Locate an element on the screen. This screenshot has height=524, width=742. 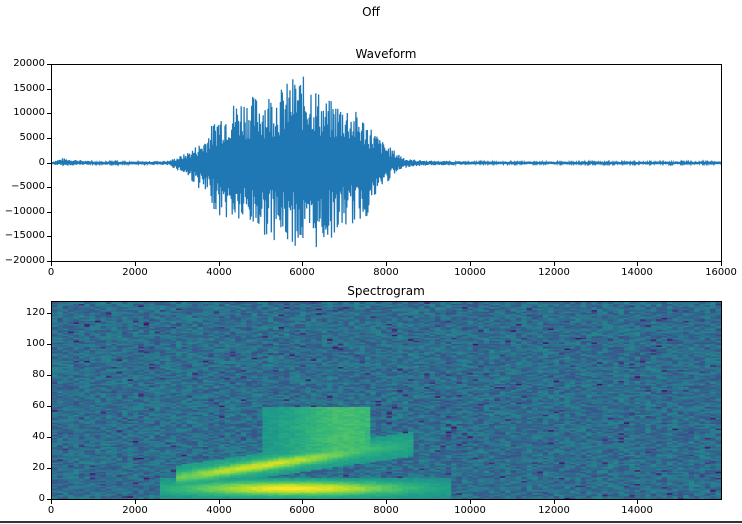
y-tick-label: −10000 is located at coordinates (24, 211).